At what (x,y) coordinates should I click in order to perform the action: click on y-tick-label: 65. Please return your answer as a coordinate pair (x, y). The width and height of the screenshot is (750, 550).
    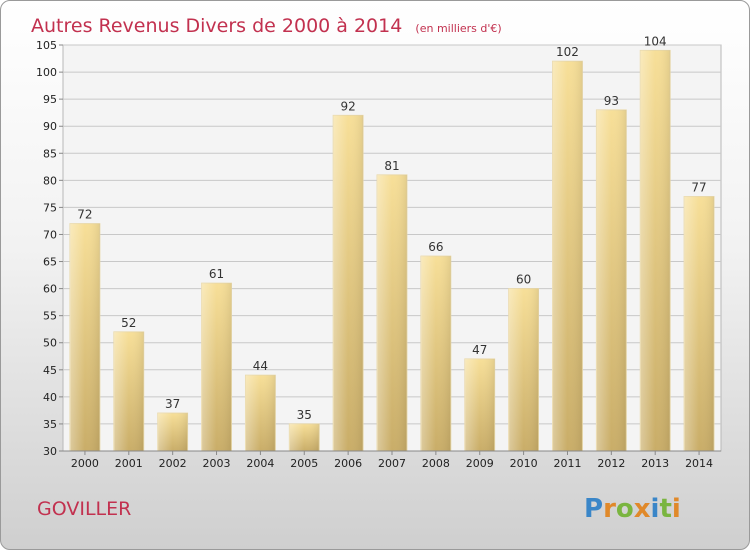
    Looking at the image, I should click on (50, 262).